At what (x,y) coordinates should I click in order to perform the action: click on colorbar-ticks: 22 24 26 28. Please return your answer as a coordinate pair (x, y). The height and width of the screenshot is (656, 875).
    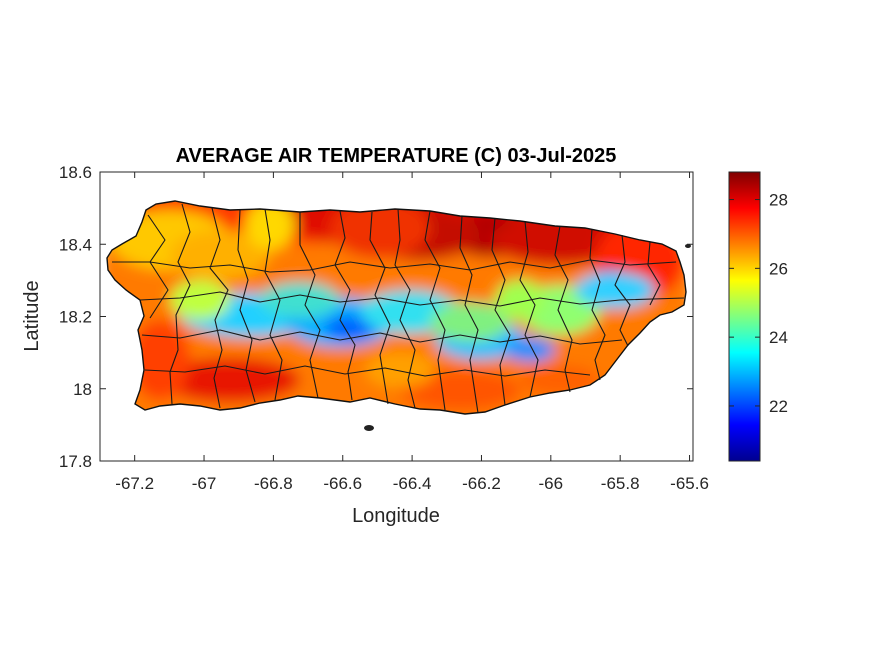
    Looking at the image, I should click on (758, 303).